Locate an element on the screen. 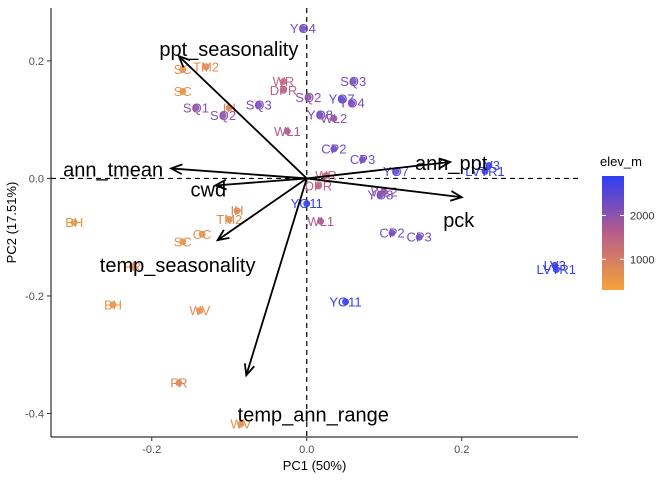 The image size is (672, 480). point-8: SQ3 is located at coordinates (259, 104).